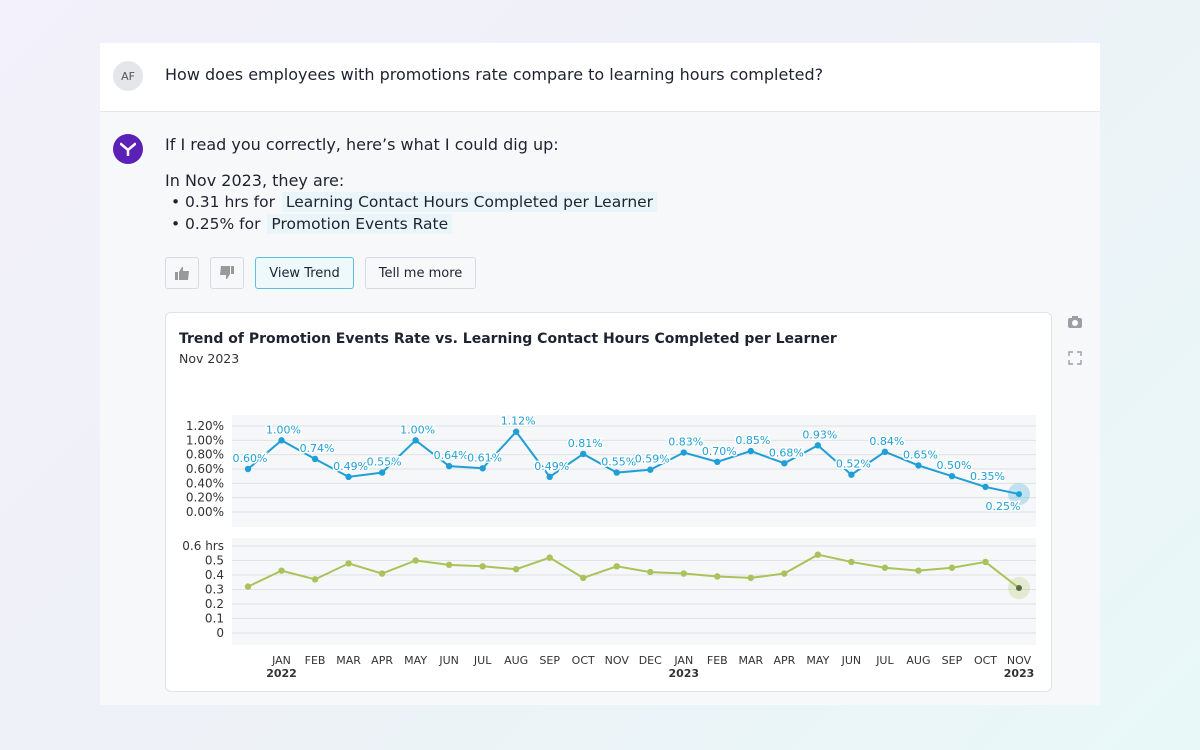  Describe the element at coordinates (214, 561) in the screenshot. I see `y-tick-label: 0.5` at that location.